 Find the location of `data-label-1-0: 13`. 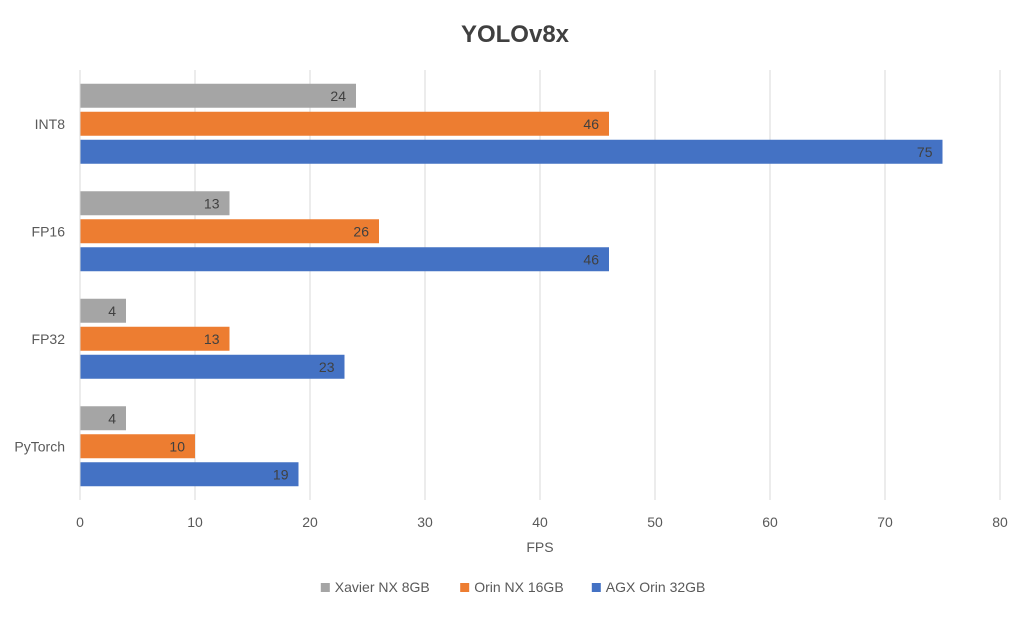

data-label-1-0: 13 is located at coordinates (212, 203).